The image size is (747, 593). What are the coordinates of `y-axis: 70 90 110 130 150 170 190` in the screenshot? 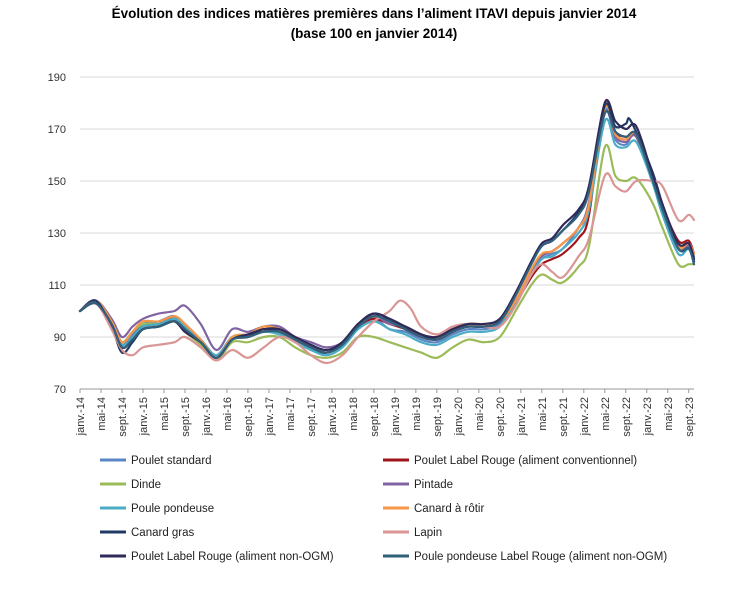 It's located at (57, 234).